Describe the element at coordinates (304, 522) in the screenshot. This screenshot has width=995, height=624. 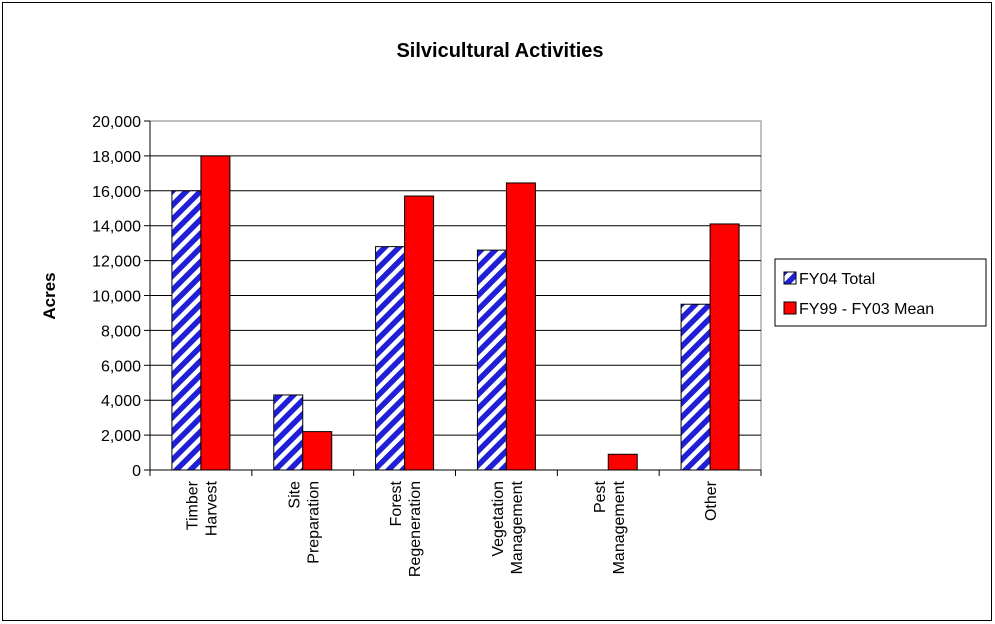
I see `x-category-label: Site Preparation` at that location.